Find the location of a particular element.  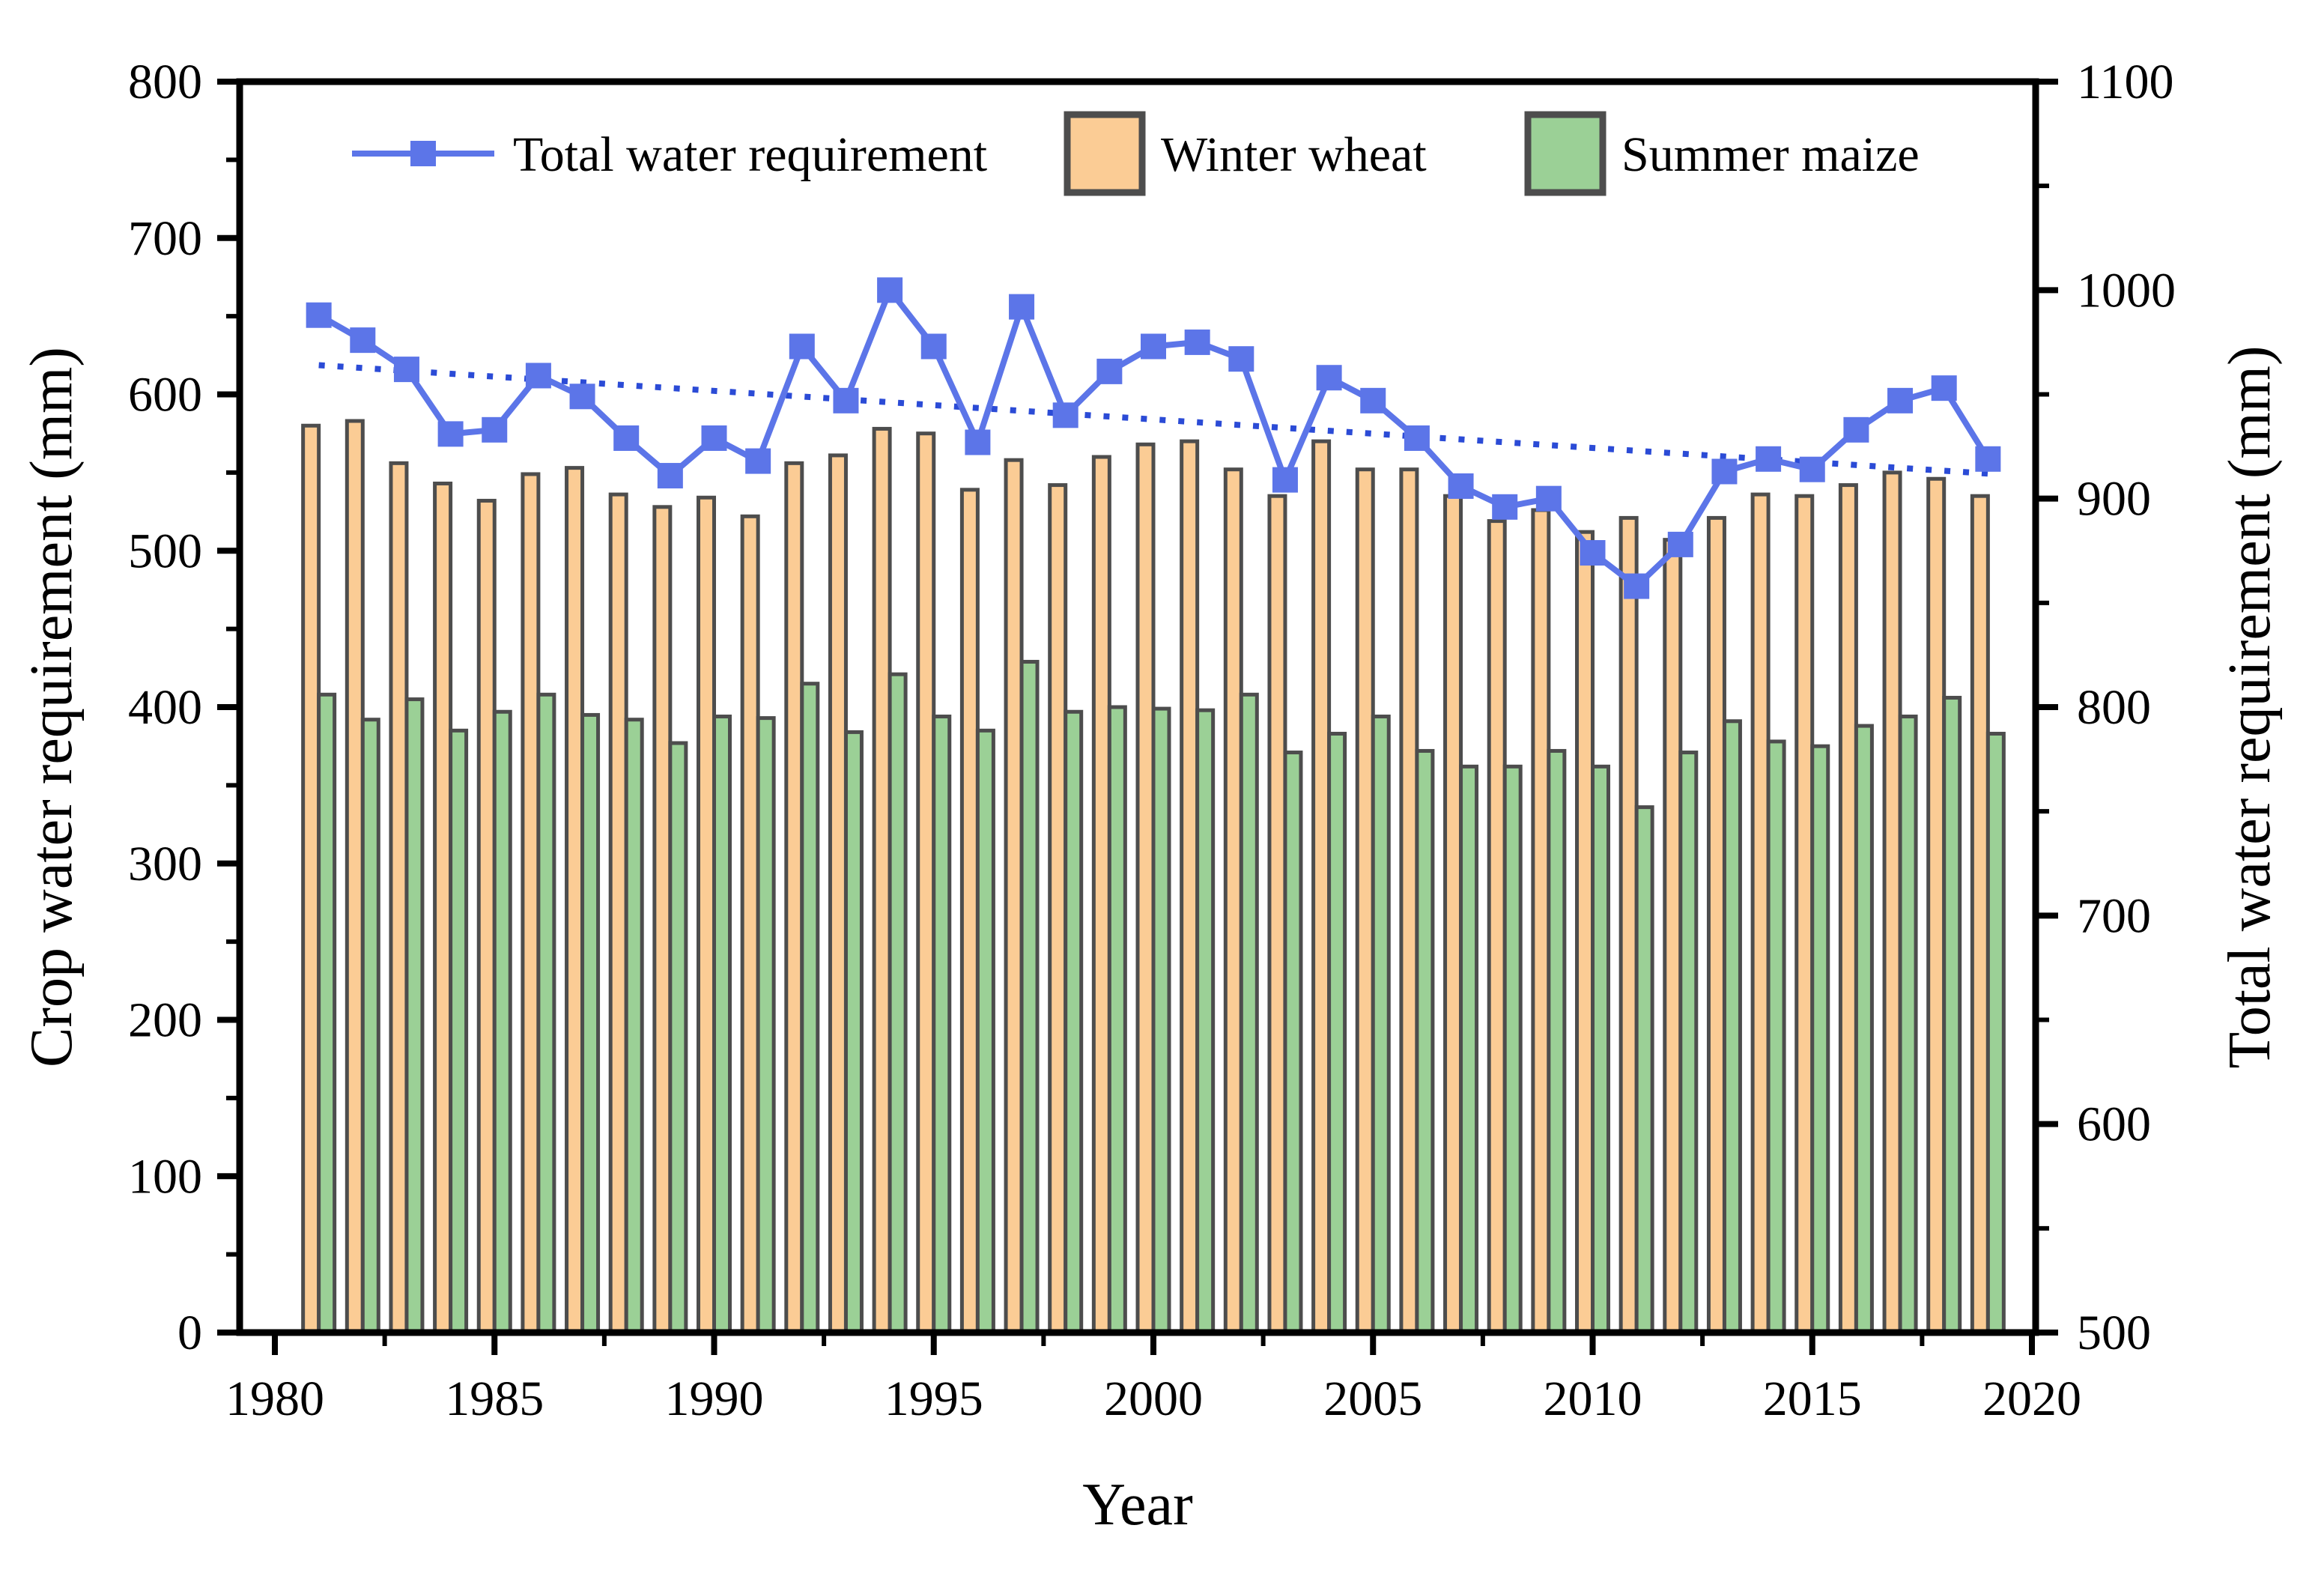

left-tick-label-300: 300 is located at coordinates (165, 864).